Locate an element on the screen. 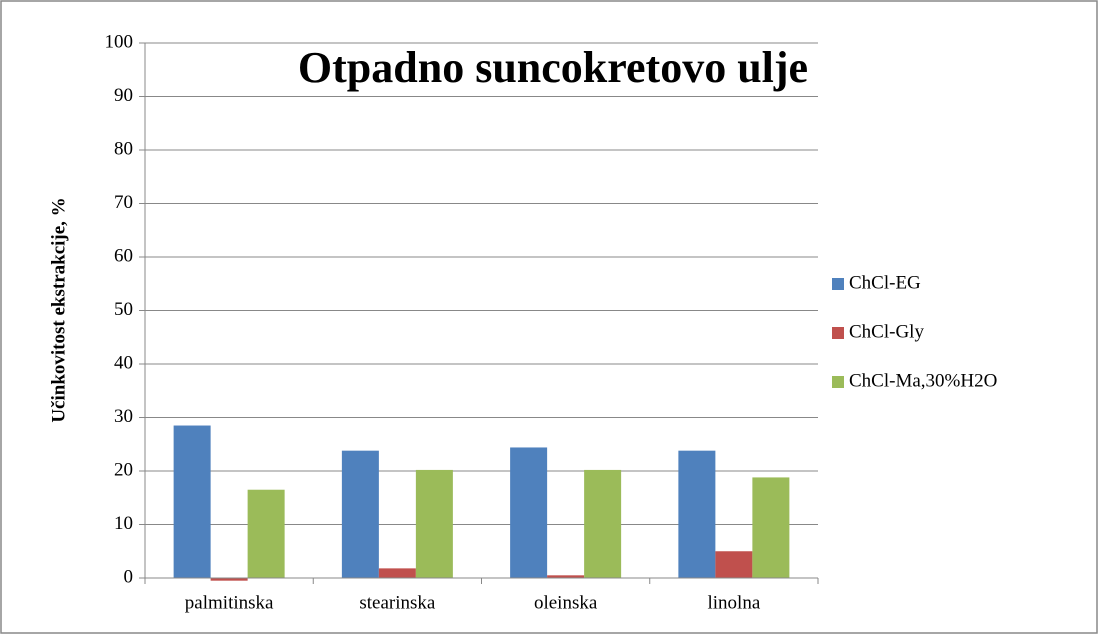 The height and width of the screenshot is (635, 1099). legend-label: ChCl-EG is located at coordinates (885, 282).